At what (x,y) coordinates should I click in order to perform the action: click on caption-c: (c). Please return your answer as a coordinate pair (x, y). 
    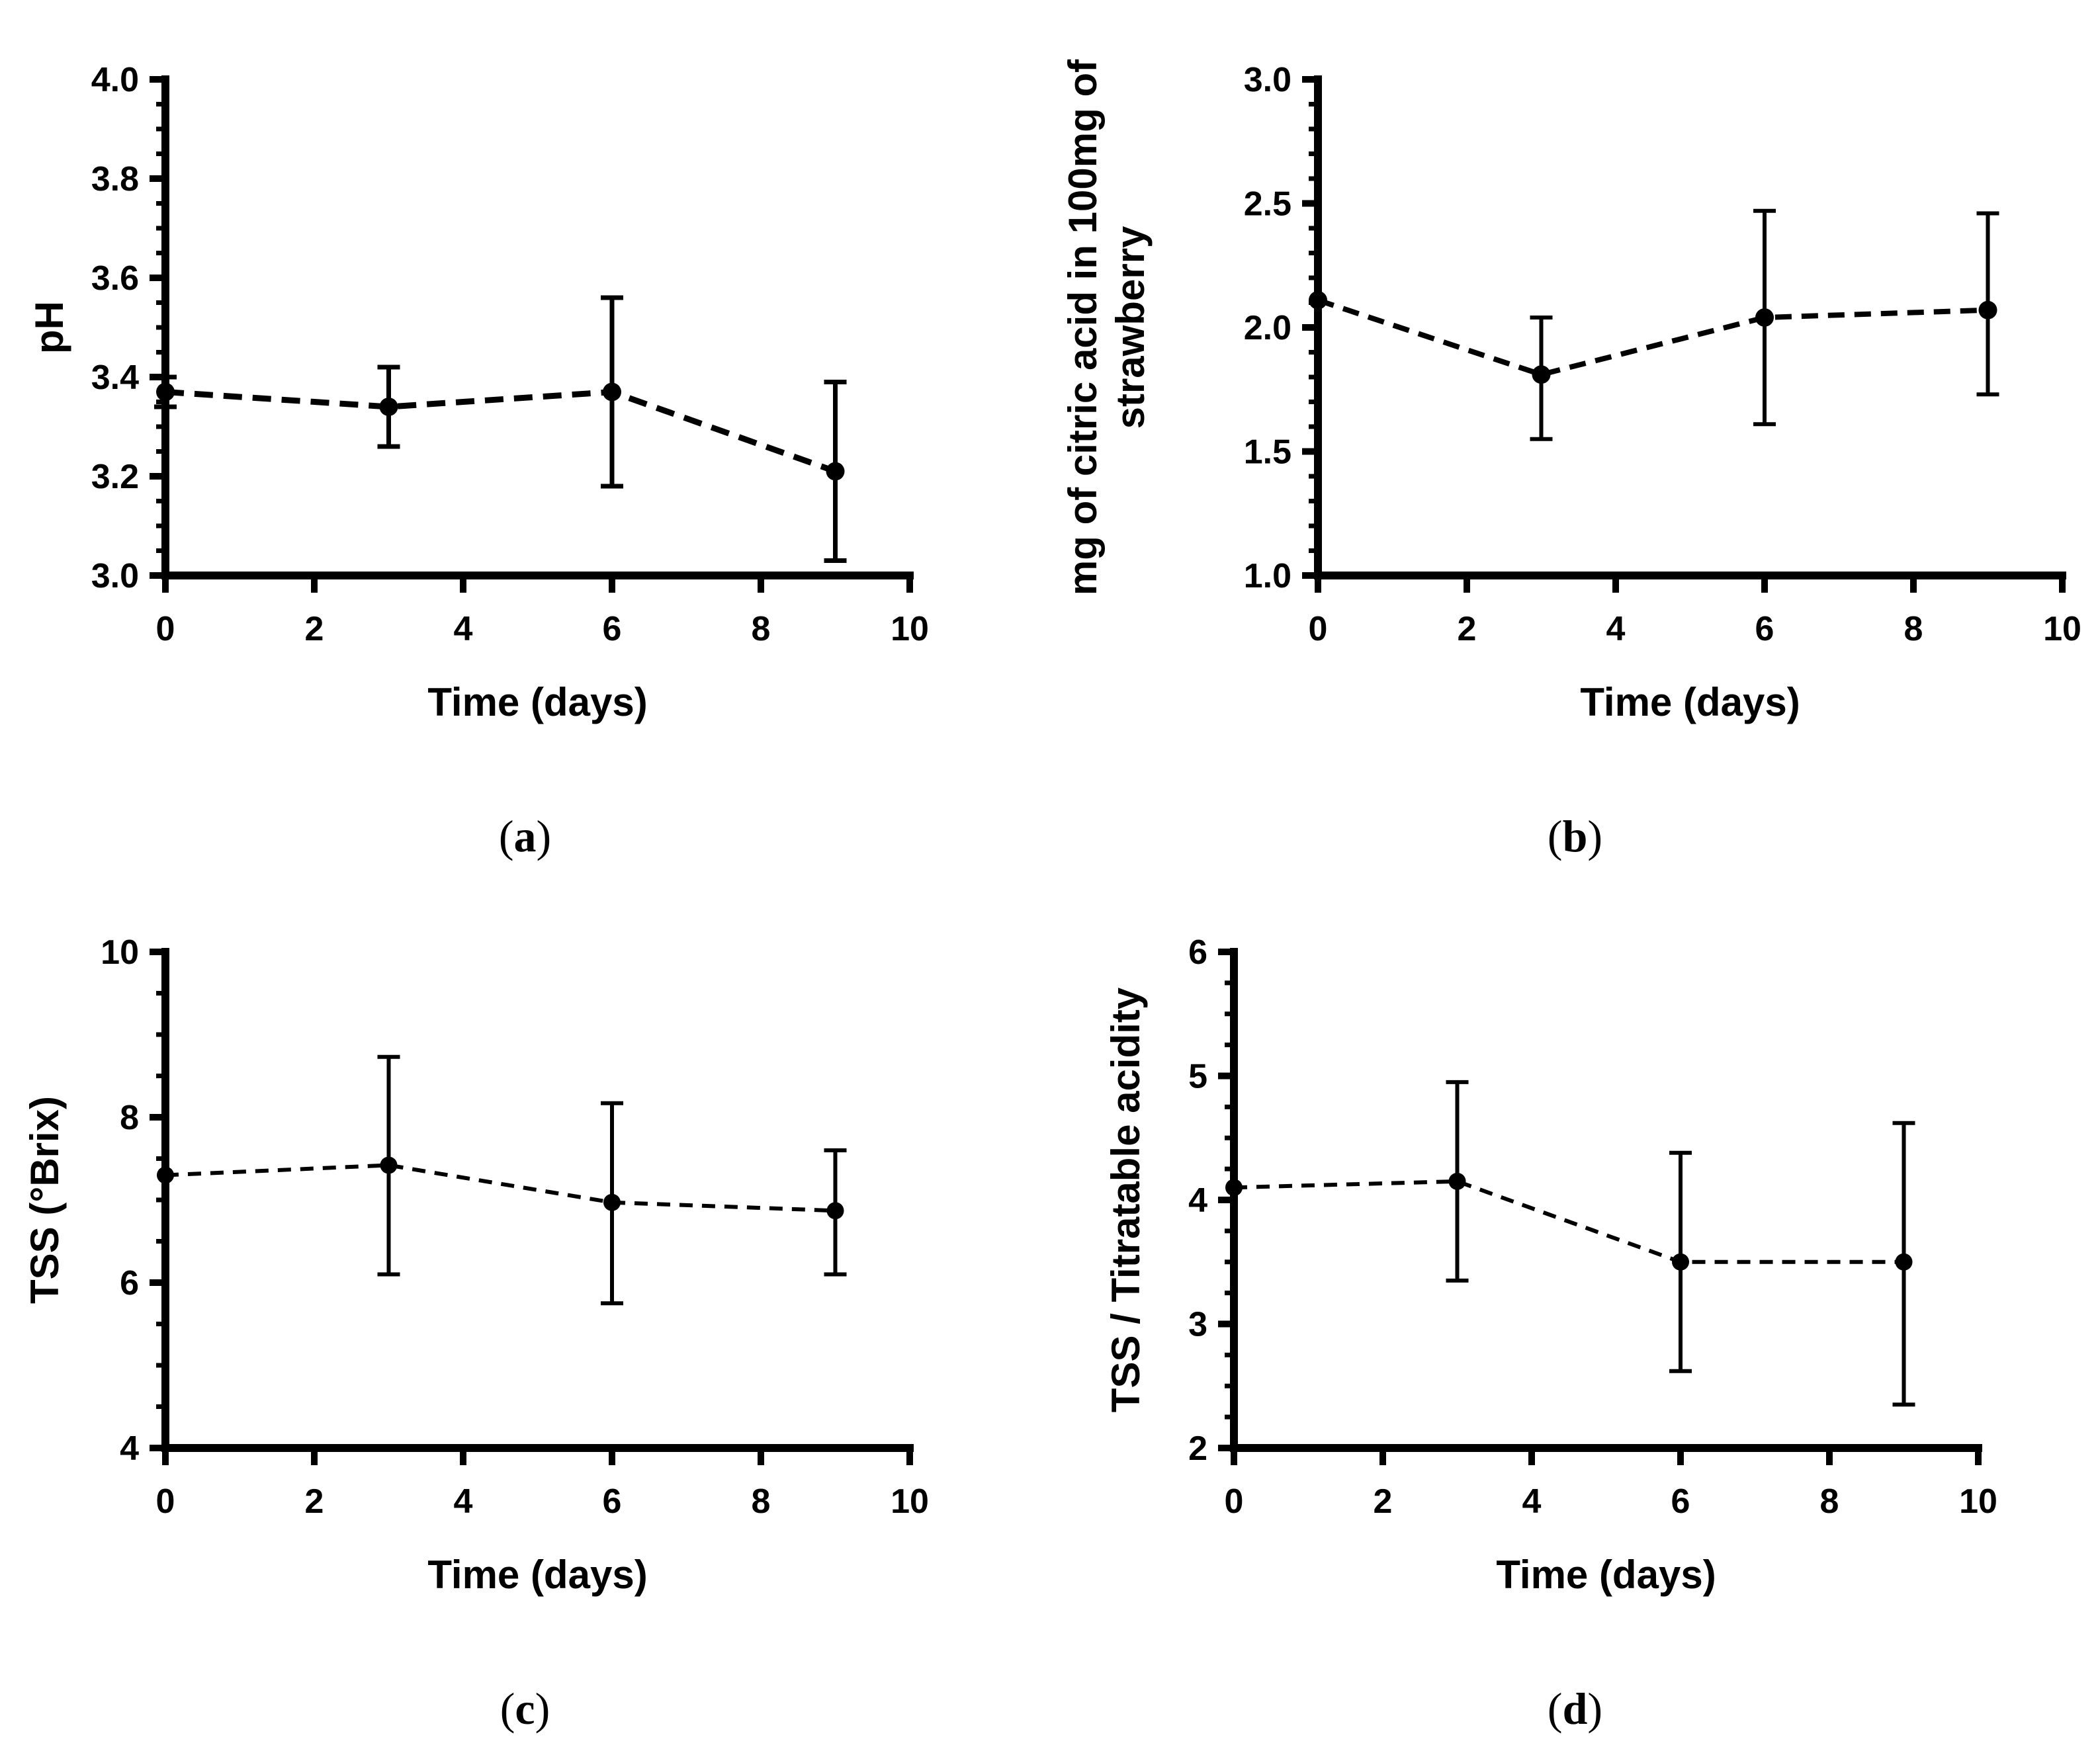
    Looking at the image, I should click on (525, 1691).